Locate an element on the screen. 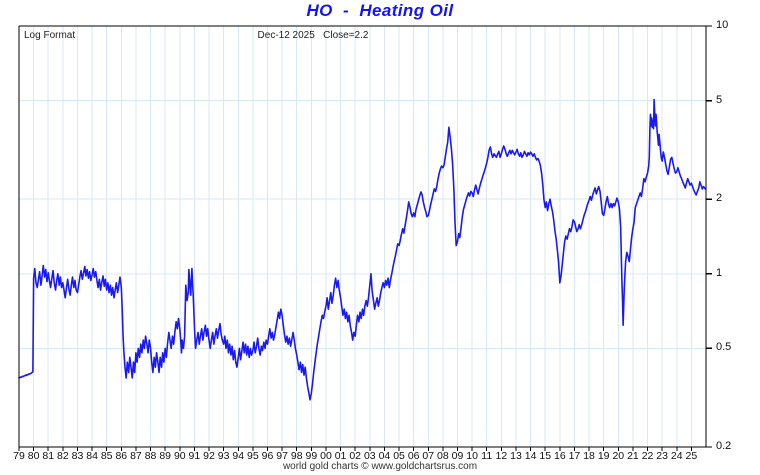 This screenshot has height=475, width=760. y-axis-tick-label: 1 is located at coordinates (719, 272).